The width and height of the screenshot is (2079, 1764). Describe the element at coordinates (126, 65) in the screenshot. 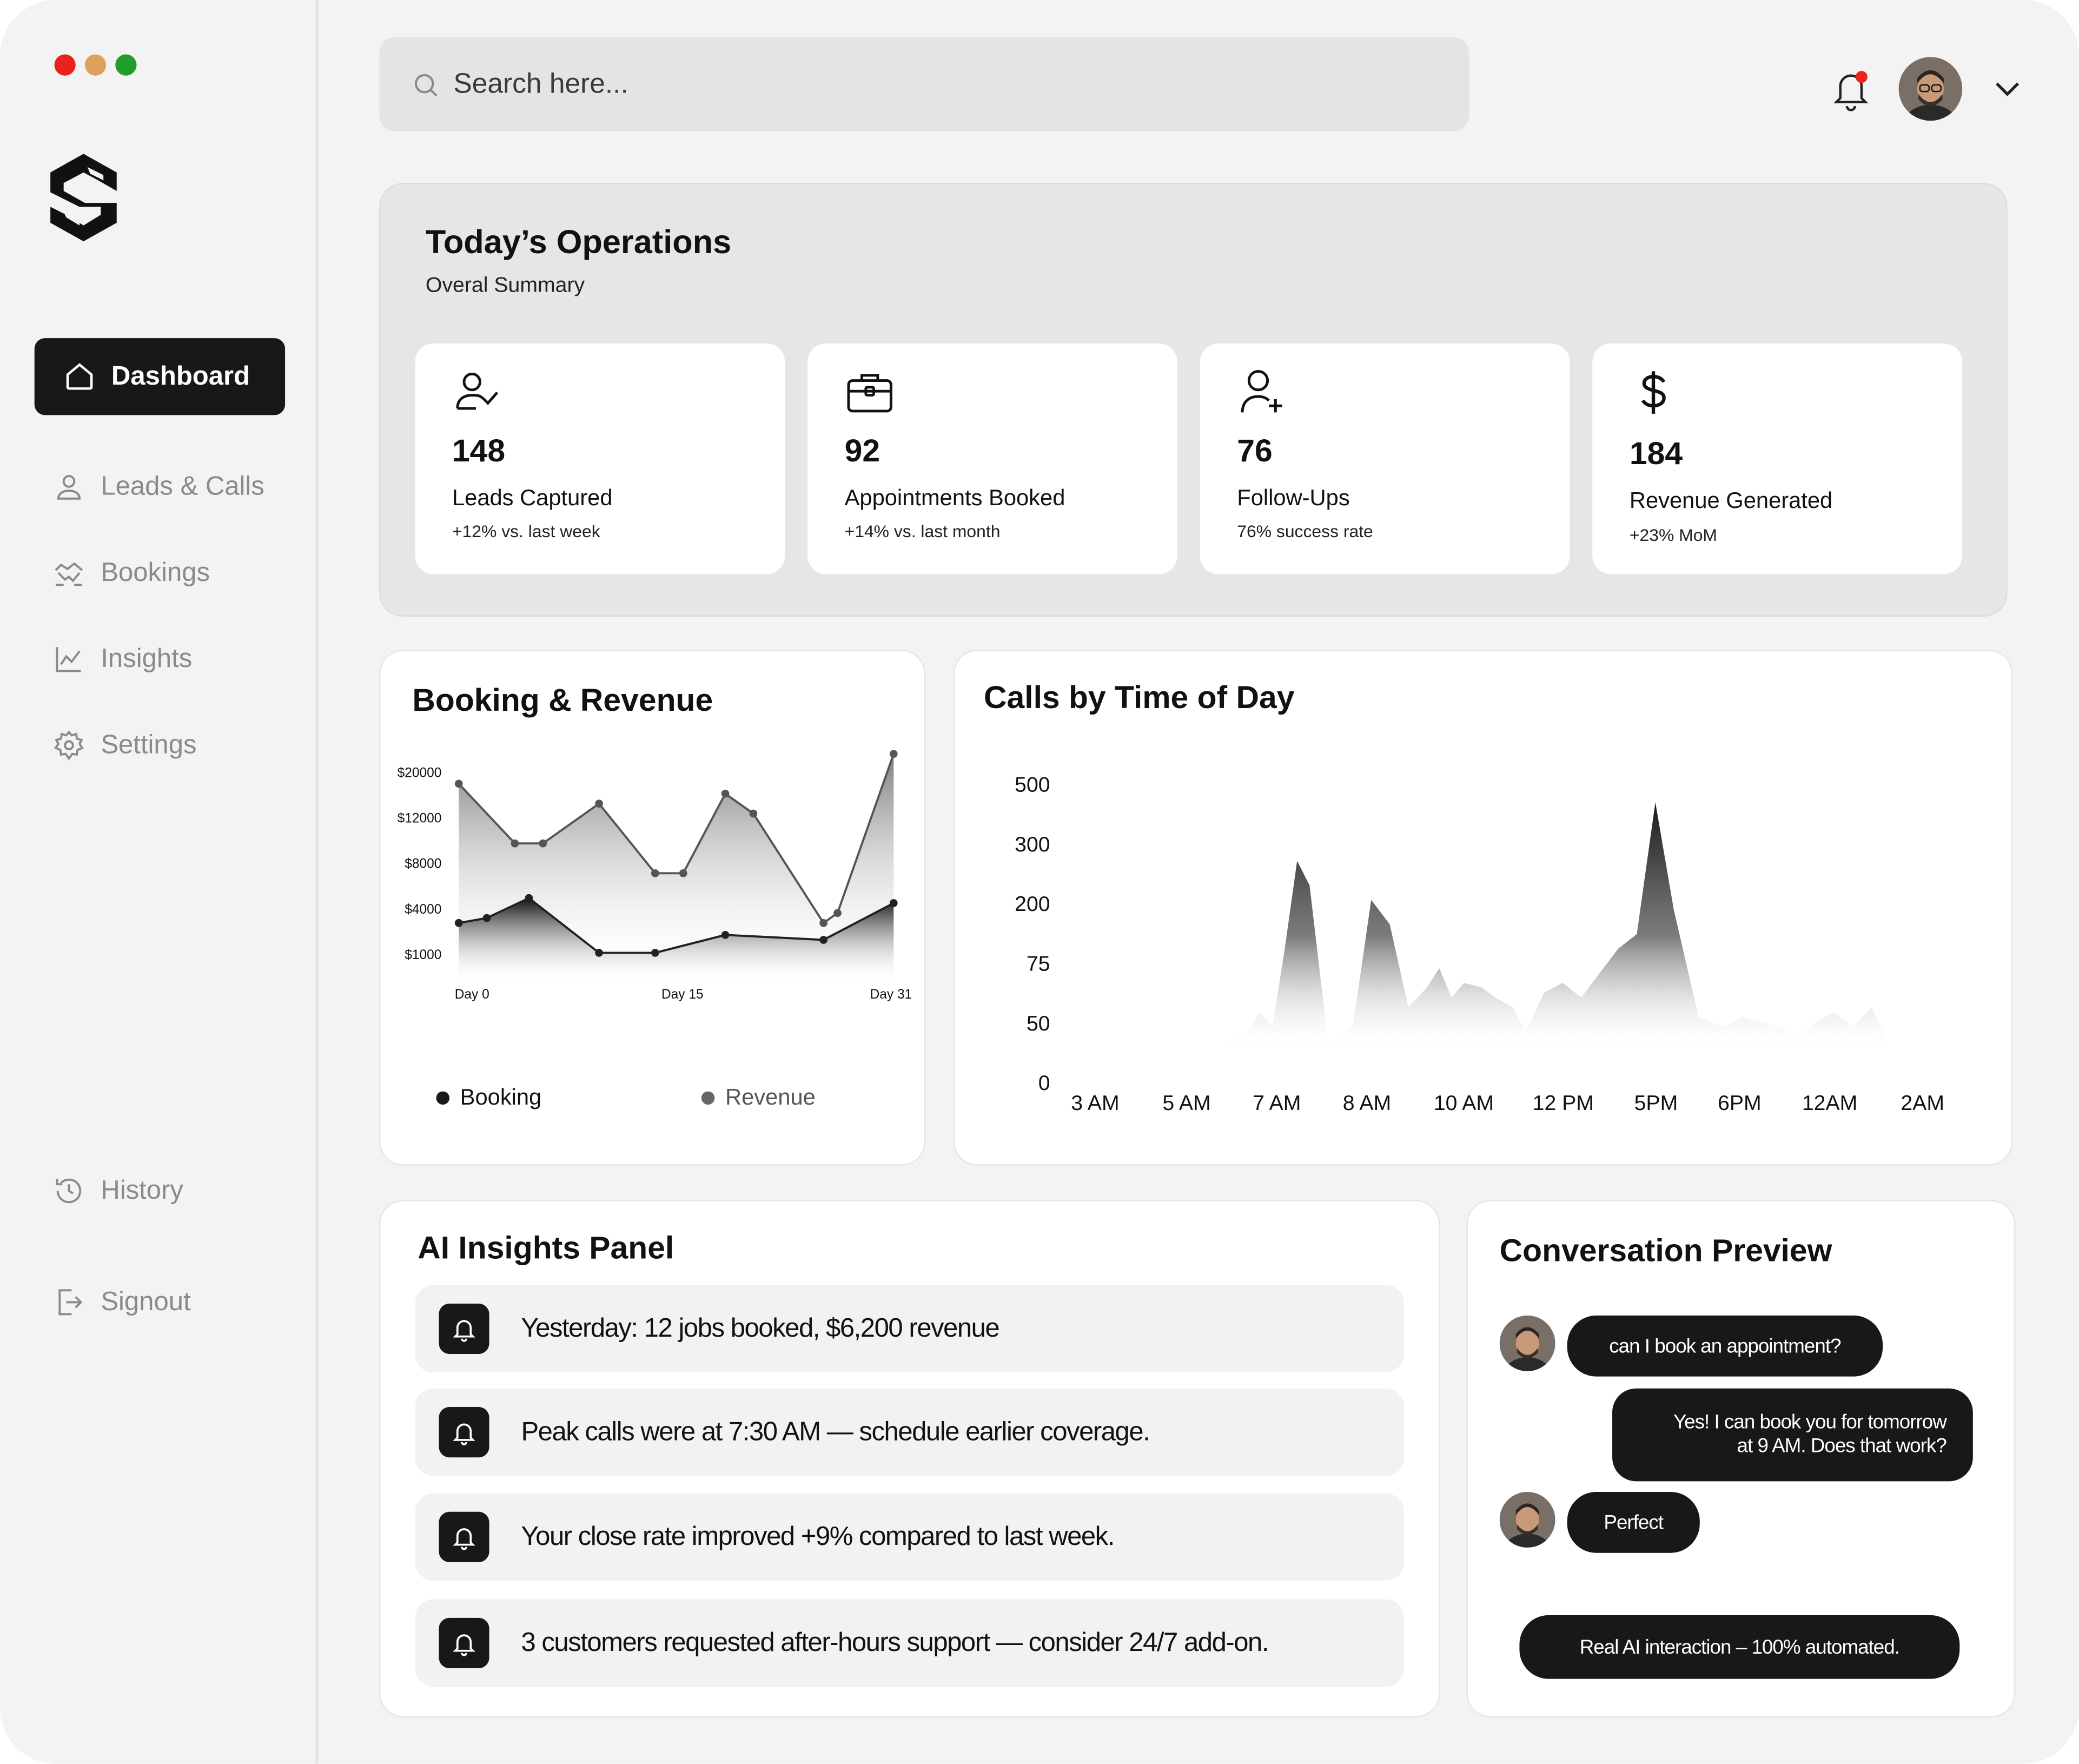

I see `window-maximize-button` at that location.